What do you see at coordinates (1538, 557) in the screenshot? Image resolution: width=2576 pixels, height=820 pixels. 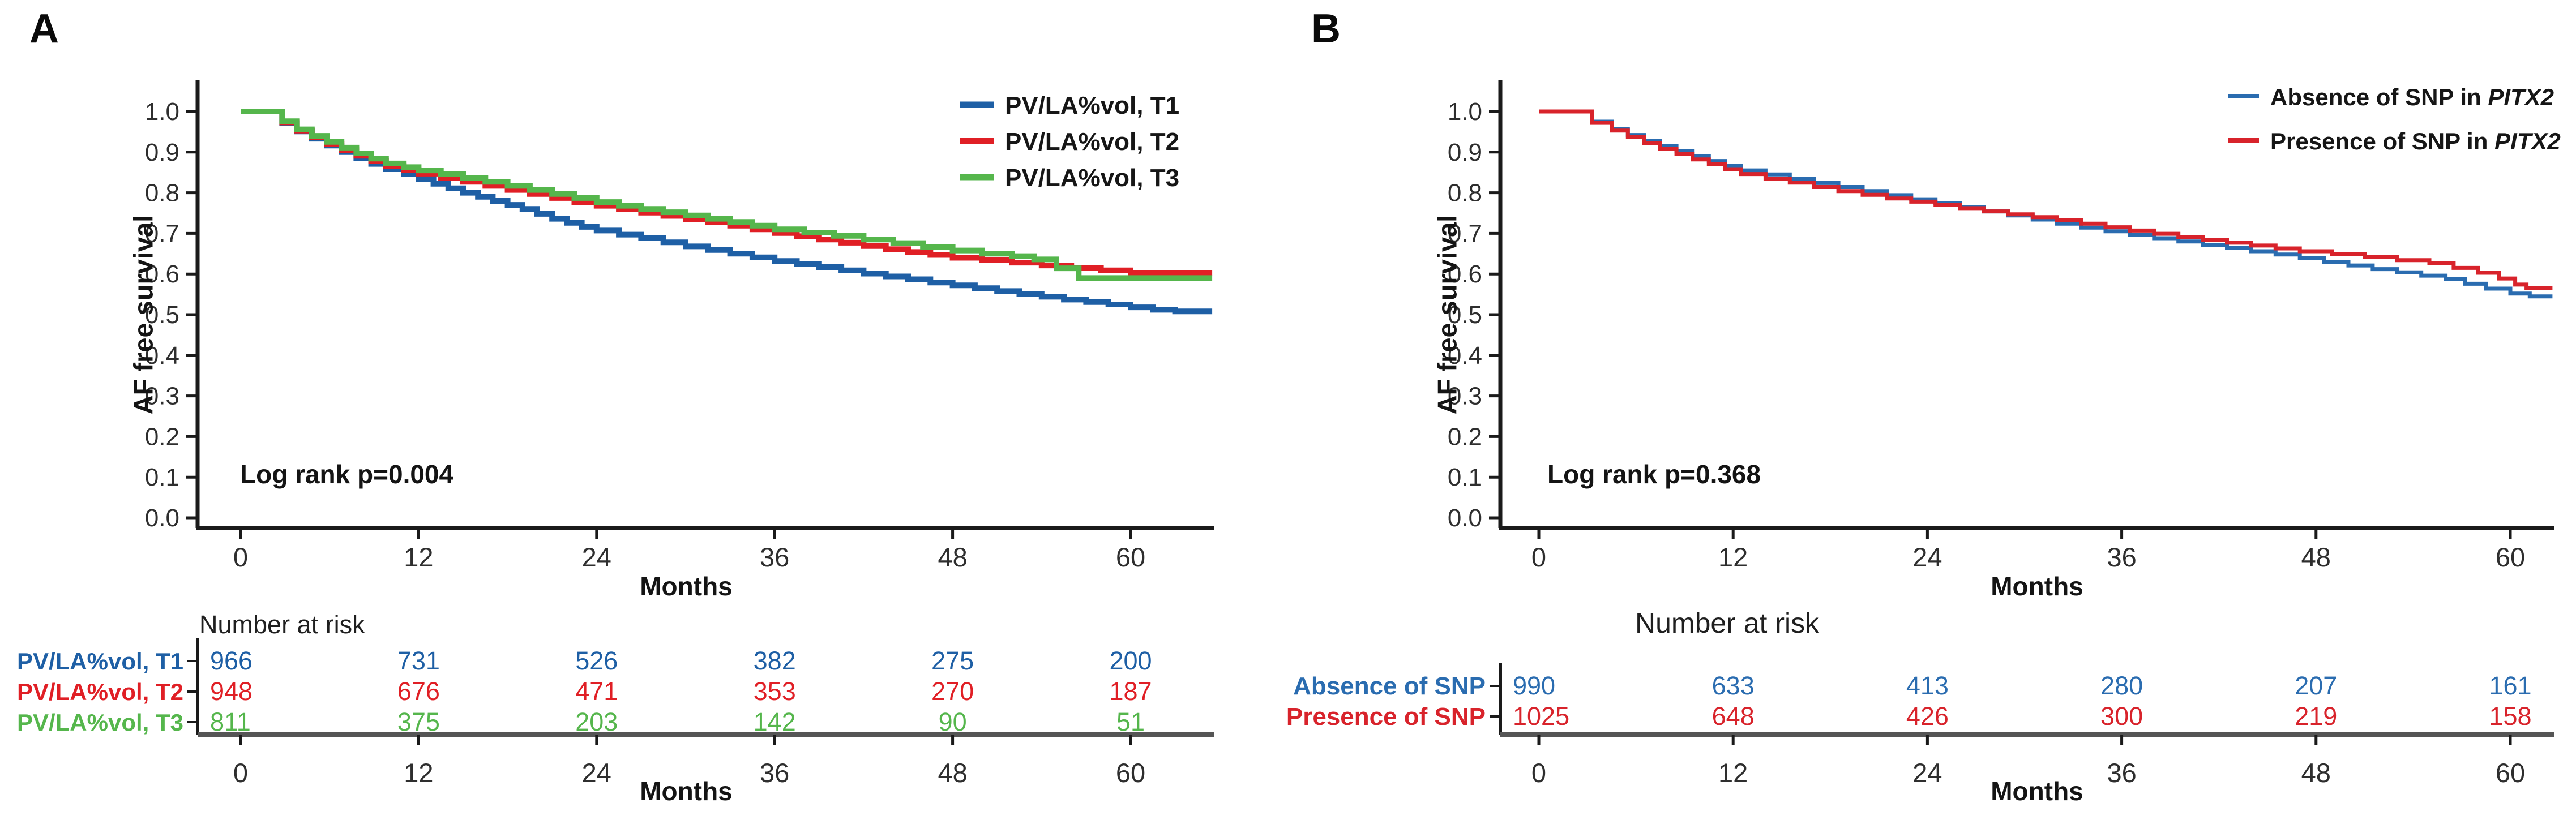 I see `panel-b-x-tick-label: 0` at bounding box center [1538, 557].